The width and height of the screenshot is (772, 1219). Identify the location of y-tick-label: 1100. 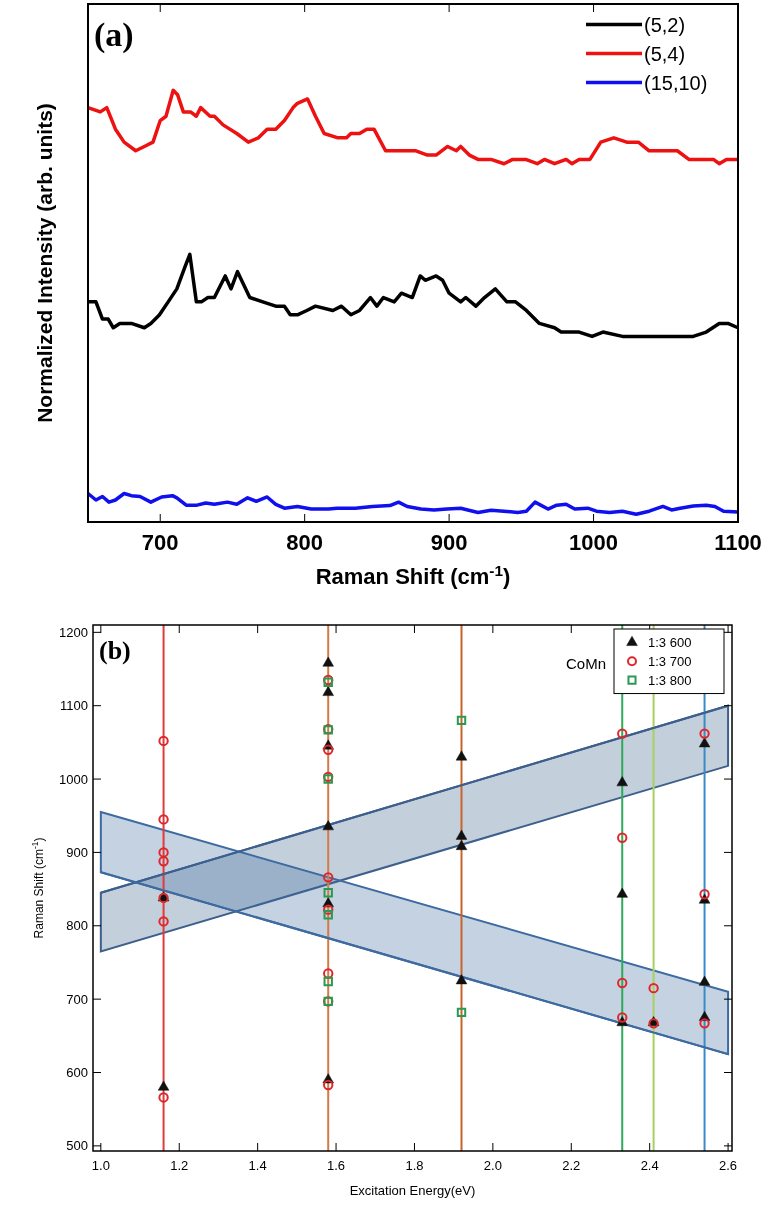
(74, 706).